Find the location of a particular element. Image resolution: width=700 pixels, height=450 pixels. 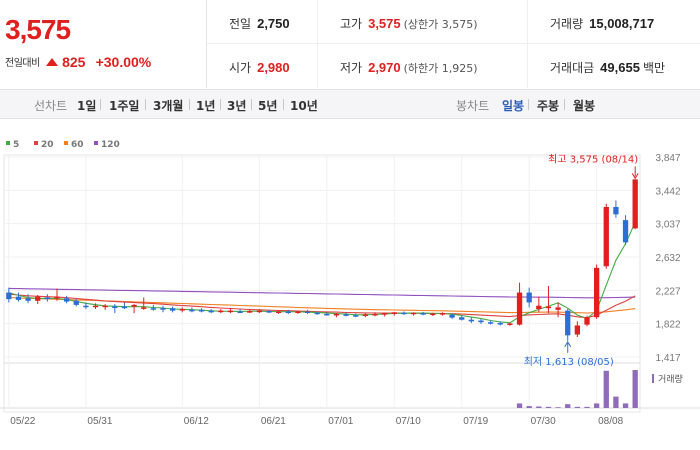

stat-value: 2,980 is located at coordinates (273, 67).